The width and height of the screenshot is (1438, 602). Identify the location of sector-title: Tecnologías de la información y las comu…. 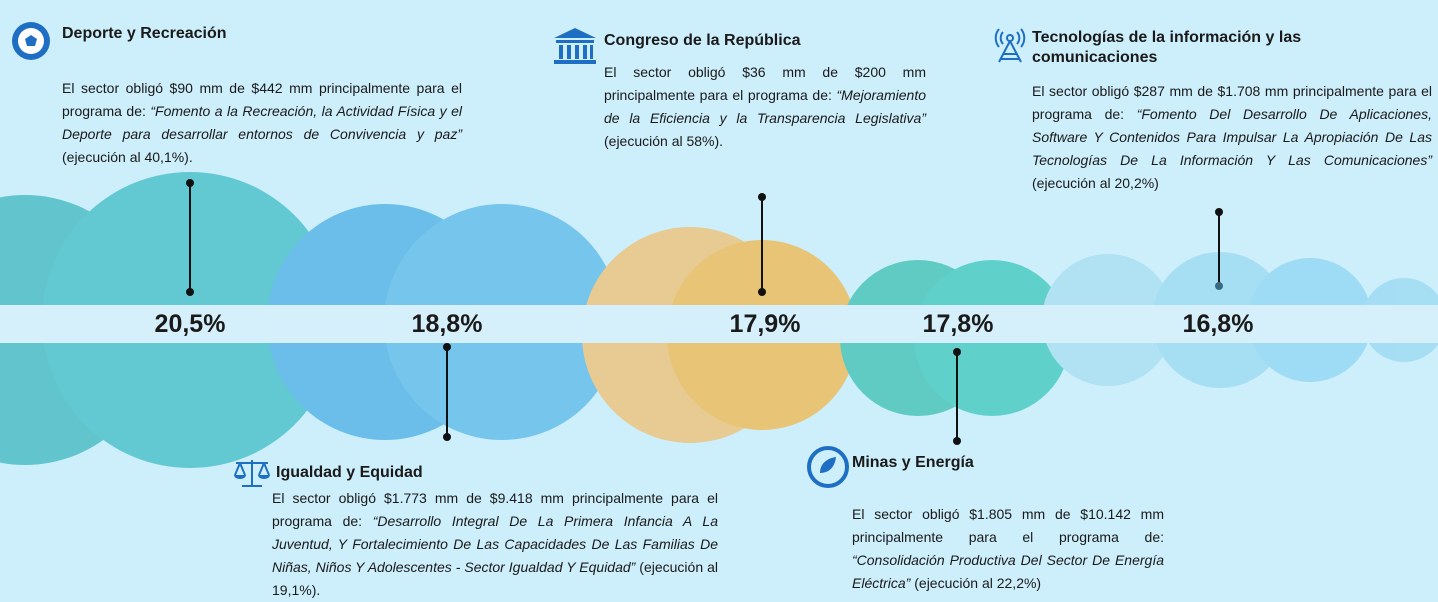
(1167, 47).